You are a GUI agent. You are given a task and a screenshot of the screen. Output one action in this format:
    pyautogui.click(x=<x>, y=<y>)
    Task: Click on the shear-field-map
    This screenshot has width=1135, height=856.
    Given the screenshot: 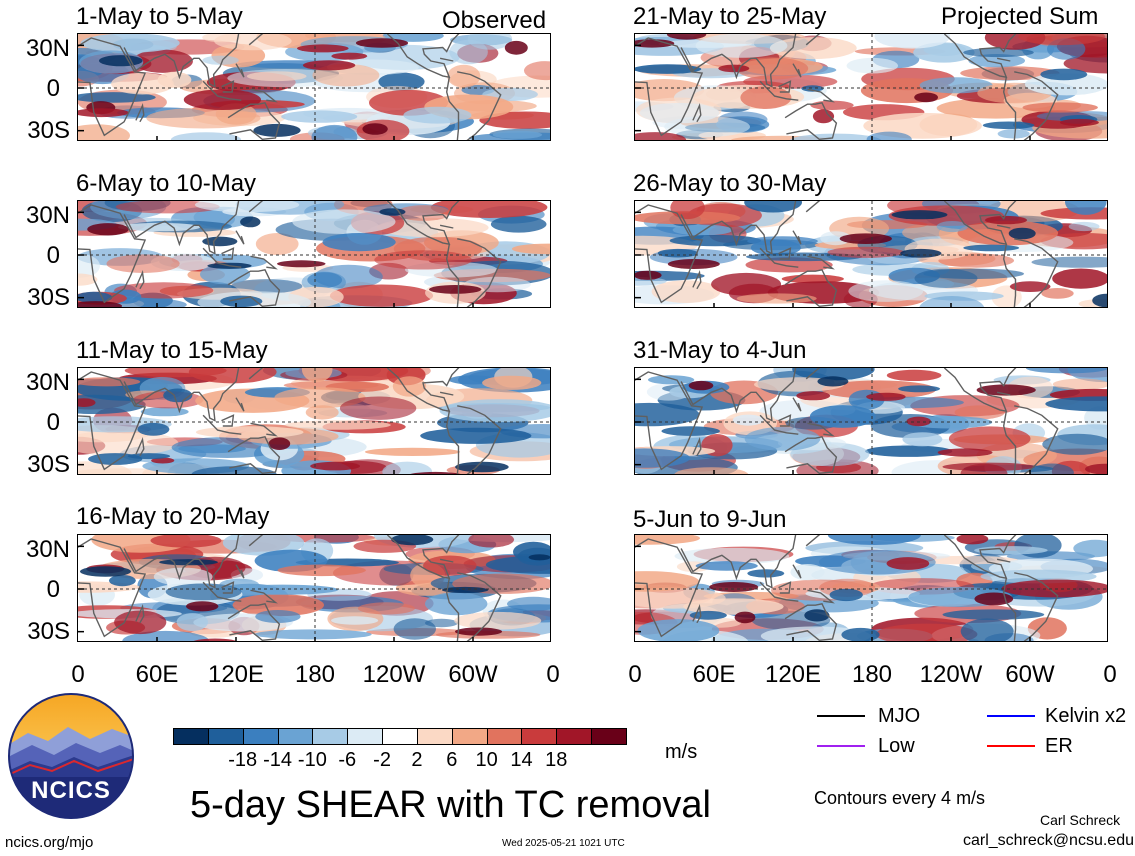 What is the action you would take?
    pyautogui.click(x=871, y=254)
    